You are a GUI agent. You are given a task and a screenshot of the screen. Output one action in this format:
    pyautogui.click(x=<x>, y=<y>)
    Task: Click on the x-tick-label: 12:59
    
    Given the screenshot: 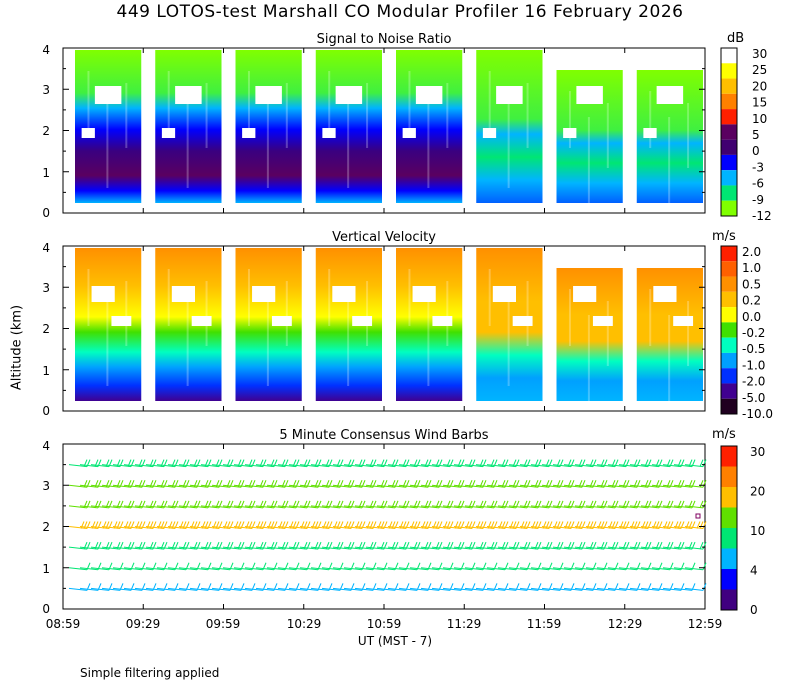 What is the action you would take?
    pyautogui.click(x=705, y=624)
    